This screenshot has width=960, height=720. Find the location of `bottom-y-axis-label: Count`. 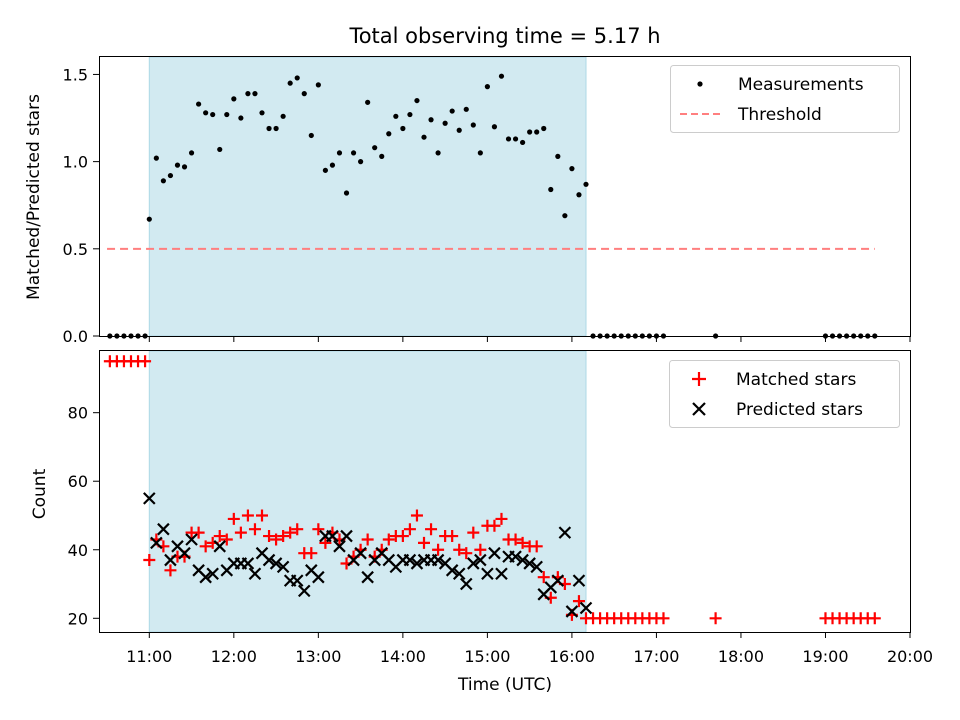

bottom-y-axis-label: Count is located at coordinates (40, 493).